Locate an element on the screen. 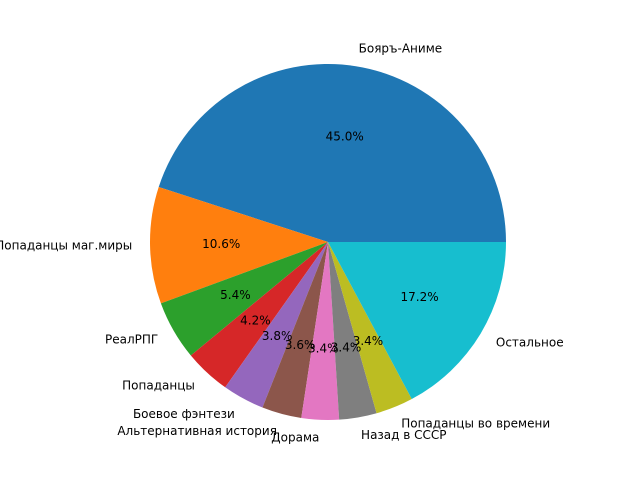 The image size is (640, 480). slice-label: Альтернативная история is located at coordinates (197, 431).